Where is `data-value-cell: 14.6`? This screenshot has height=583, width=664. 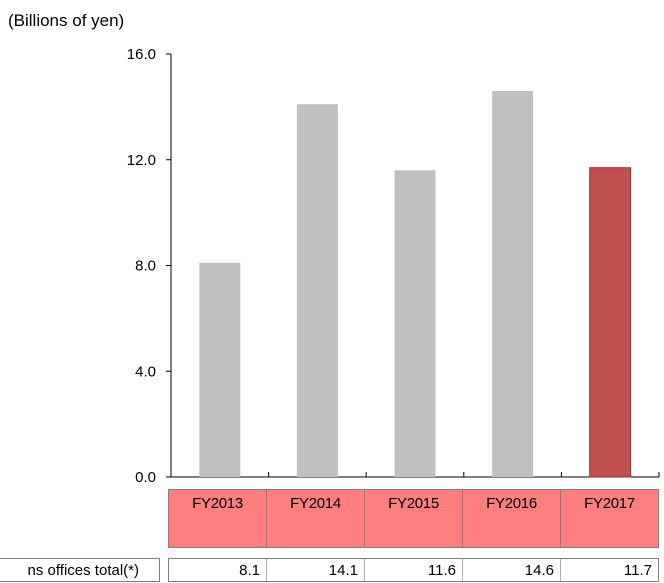
data-value-cell: 14.6 is located at coordinates (512, 570).